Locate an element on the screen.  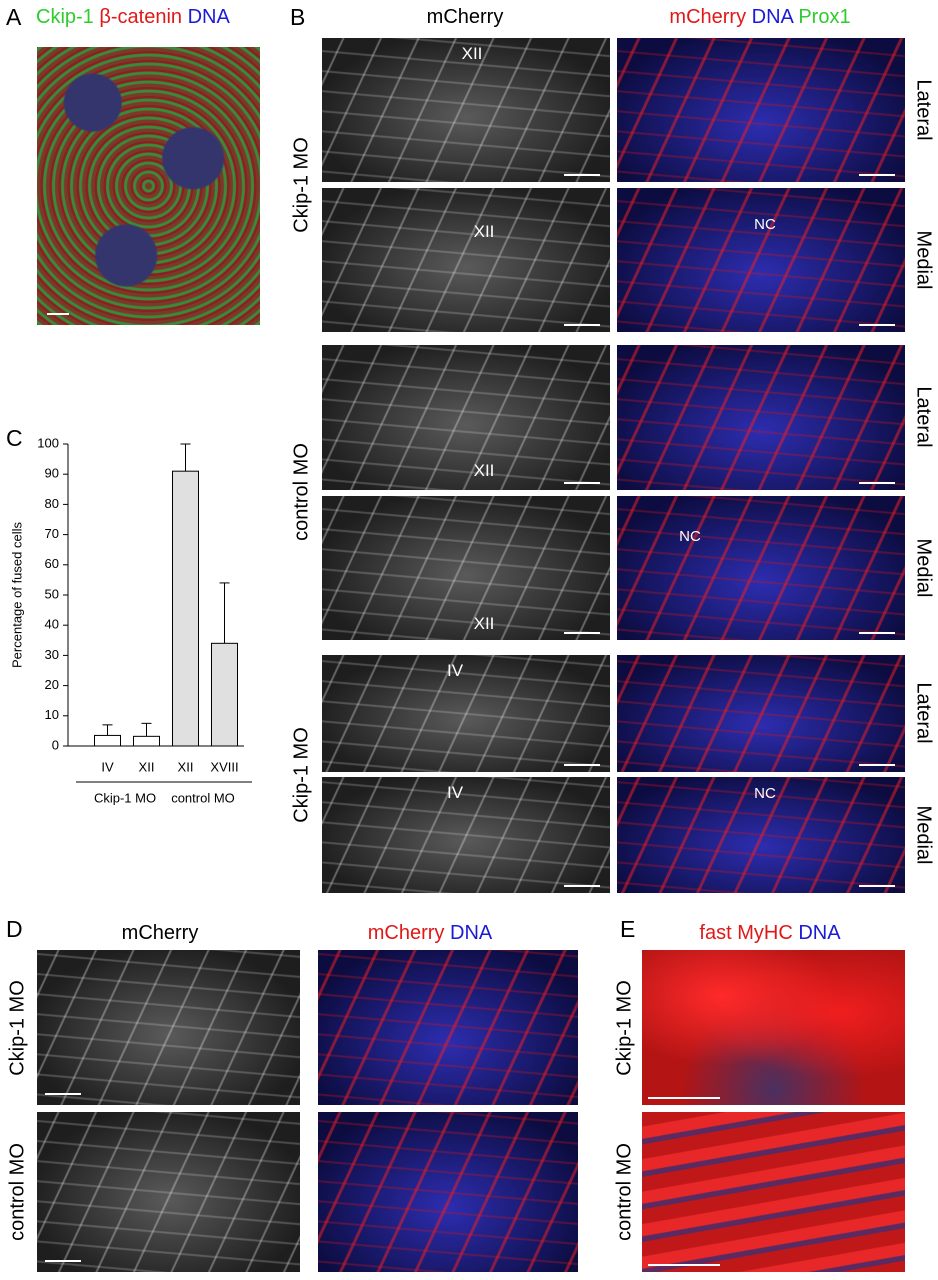
y-tick-label: 10 is located at coordinates (52, 714).